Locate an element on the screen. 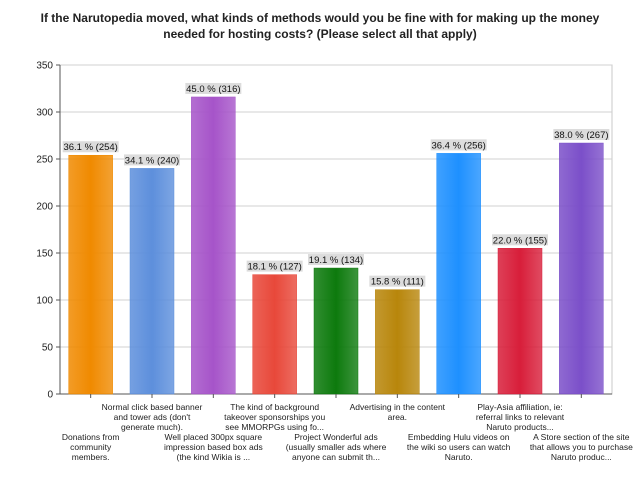 The width and height of the screenshot is (640, 480). x-tick-label: Donations from community members. is located at coordinates (90, 447).